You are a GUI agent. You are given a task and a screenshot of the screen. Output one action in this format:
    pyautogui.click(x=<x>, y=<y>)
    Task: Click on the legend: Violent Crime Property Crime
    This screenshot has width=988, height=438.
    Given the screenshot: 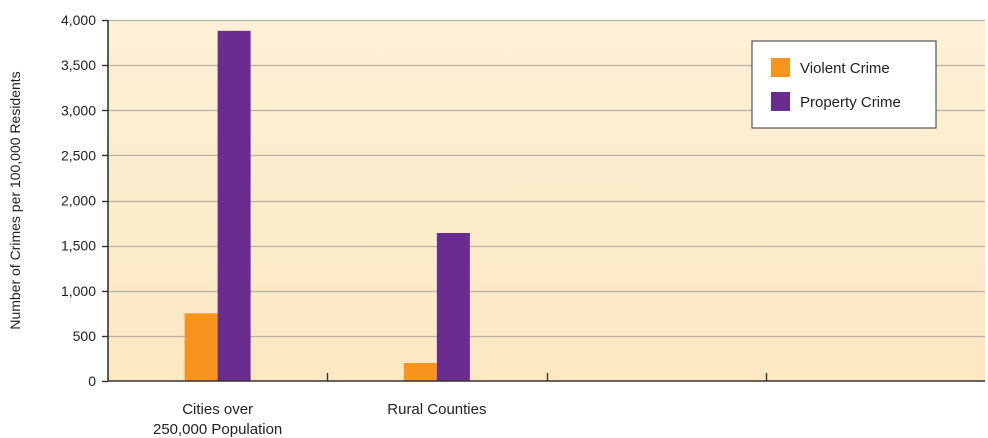 What is the action you would take?
    pyautogui.click(x=844, y=84)
    